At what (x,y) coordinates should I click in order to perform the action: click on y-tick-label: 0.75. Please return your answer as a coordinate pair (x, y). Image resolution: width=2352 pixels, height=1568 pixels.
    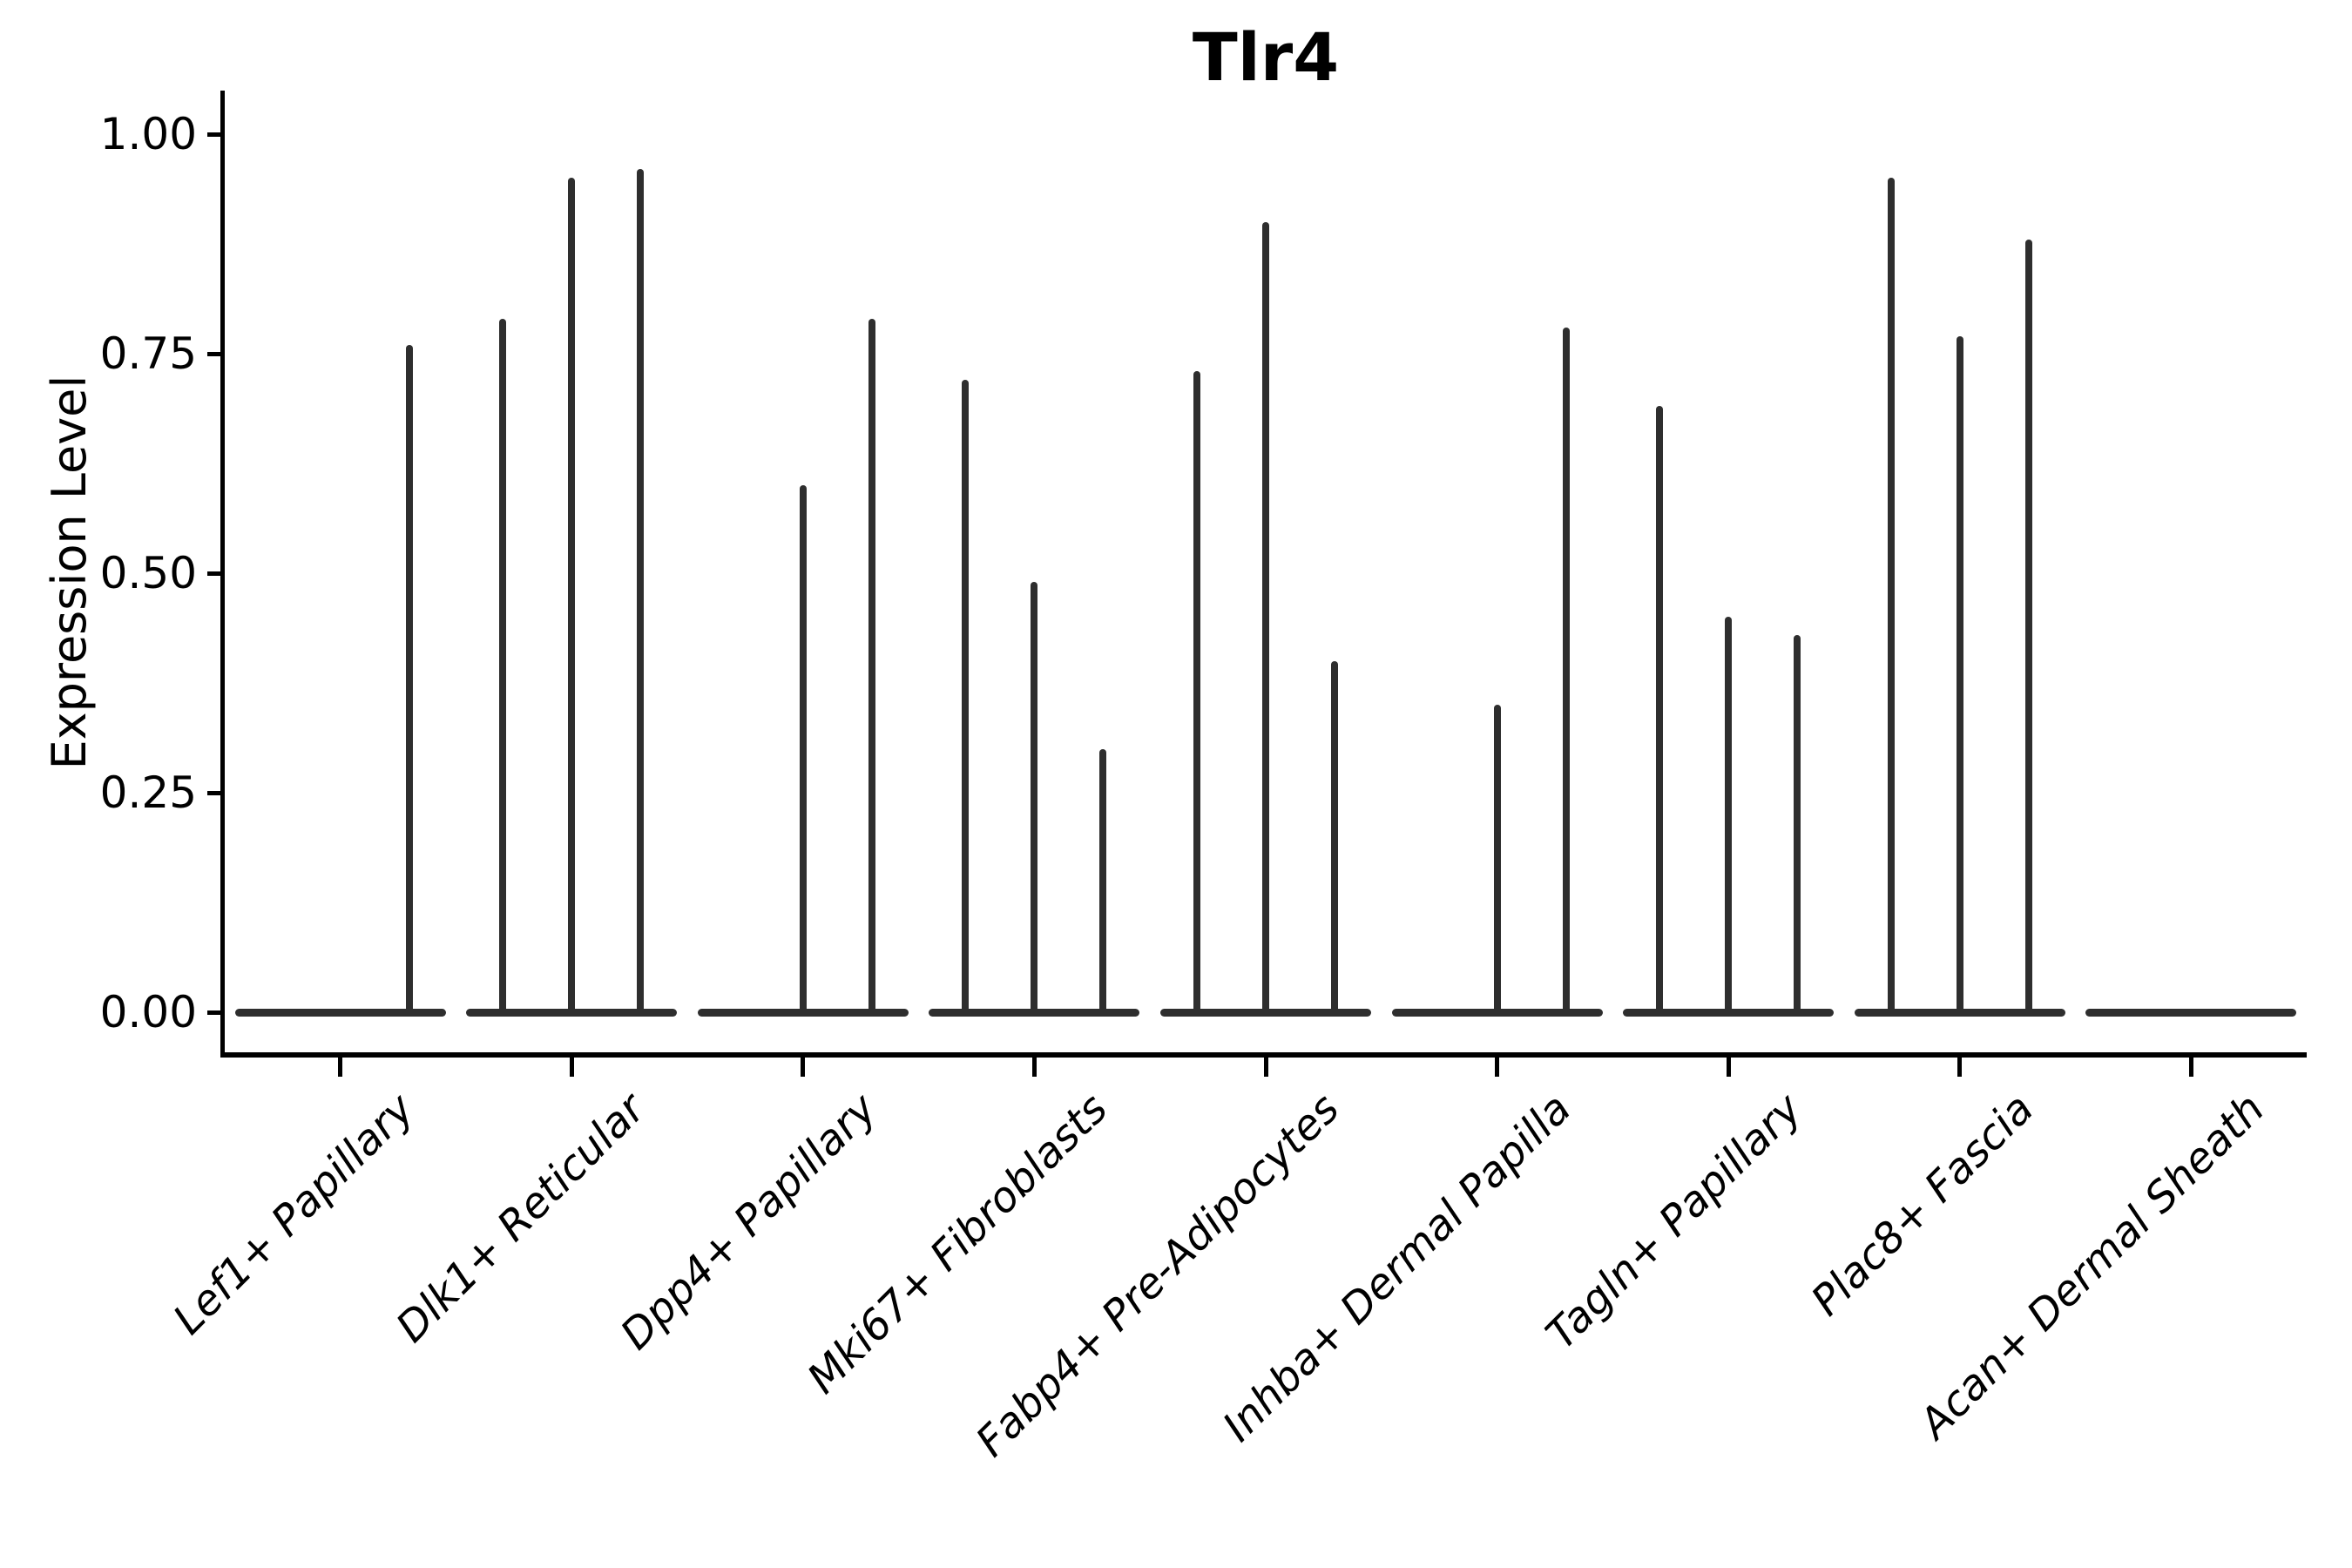
    Looking at the image, I should click on (148, 353).